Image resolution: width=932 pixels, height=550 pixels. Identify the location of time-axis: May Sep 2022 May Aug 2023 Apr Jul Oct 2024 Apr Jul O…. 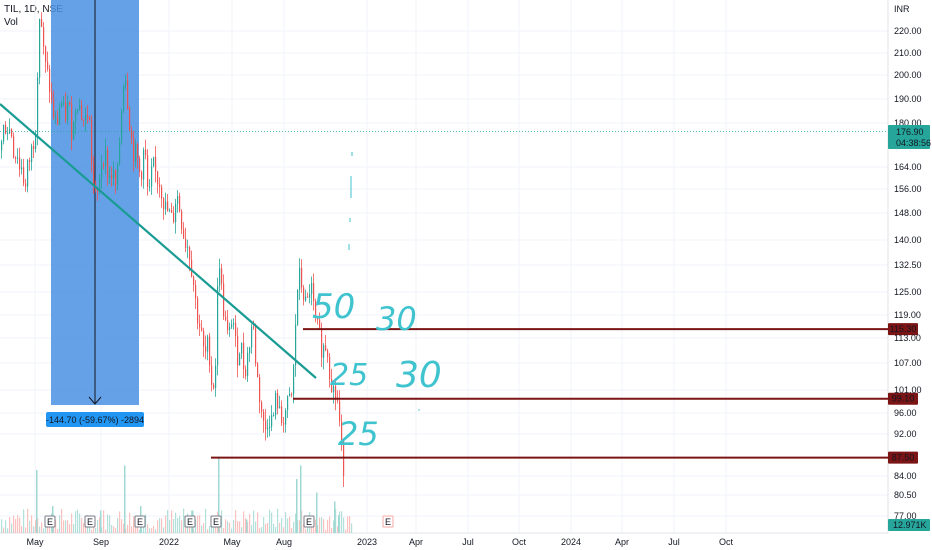
(379, 542).